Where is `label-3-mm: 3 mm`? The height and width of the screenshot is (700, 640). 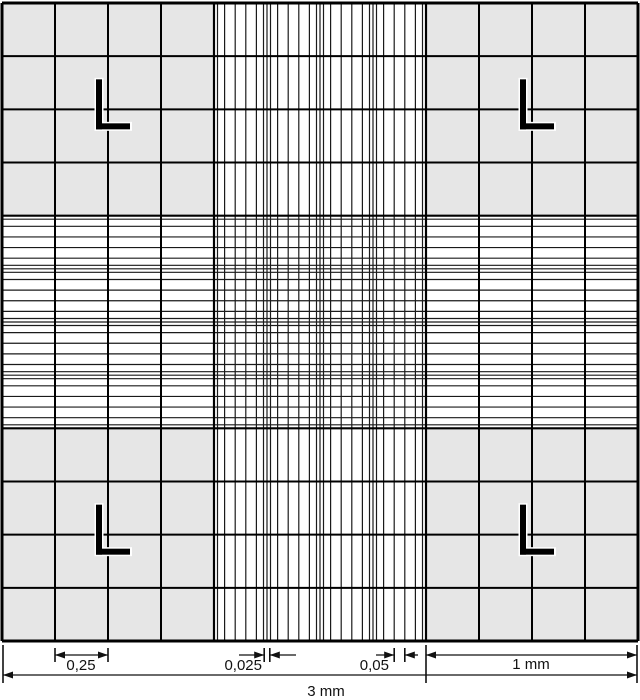
label-3-mm: 3 mm is located at coordinates (326, 691).